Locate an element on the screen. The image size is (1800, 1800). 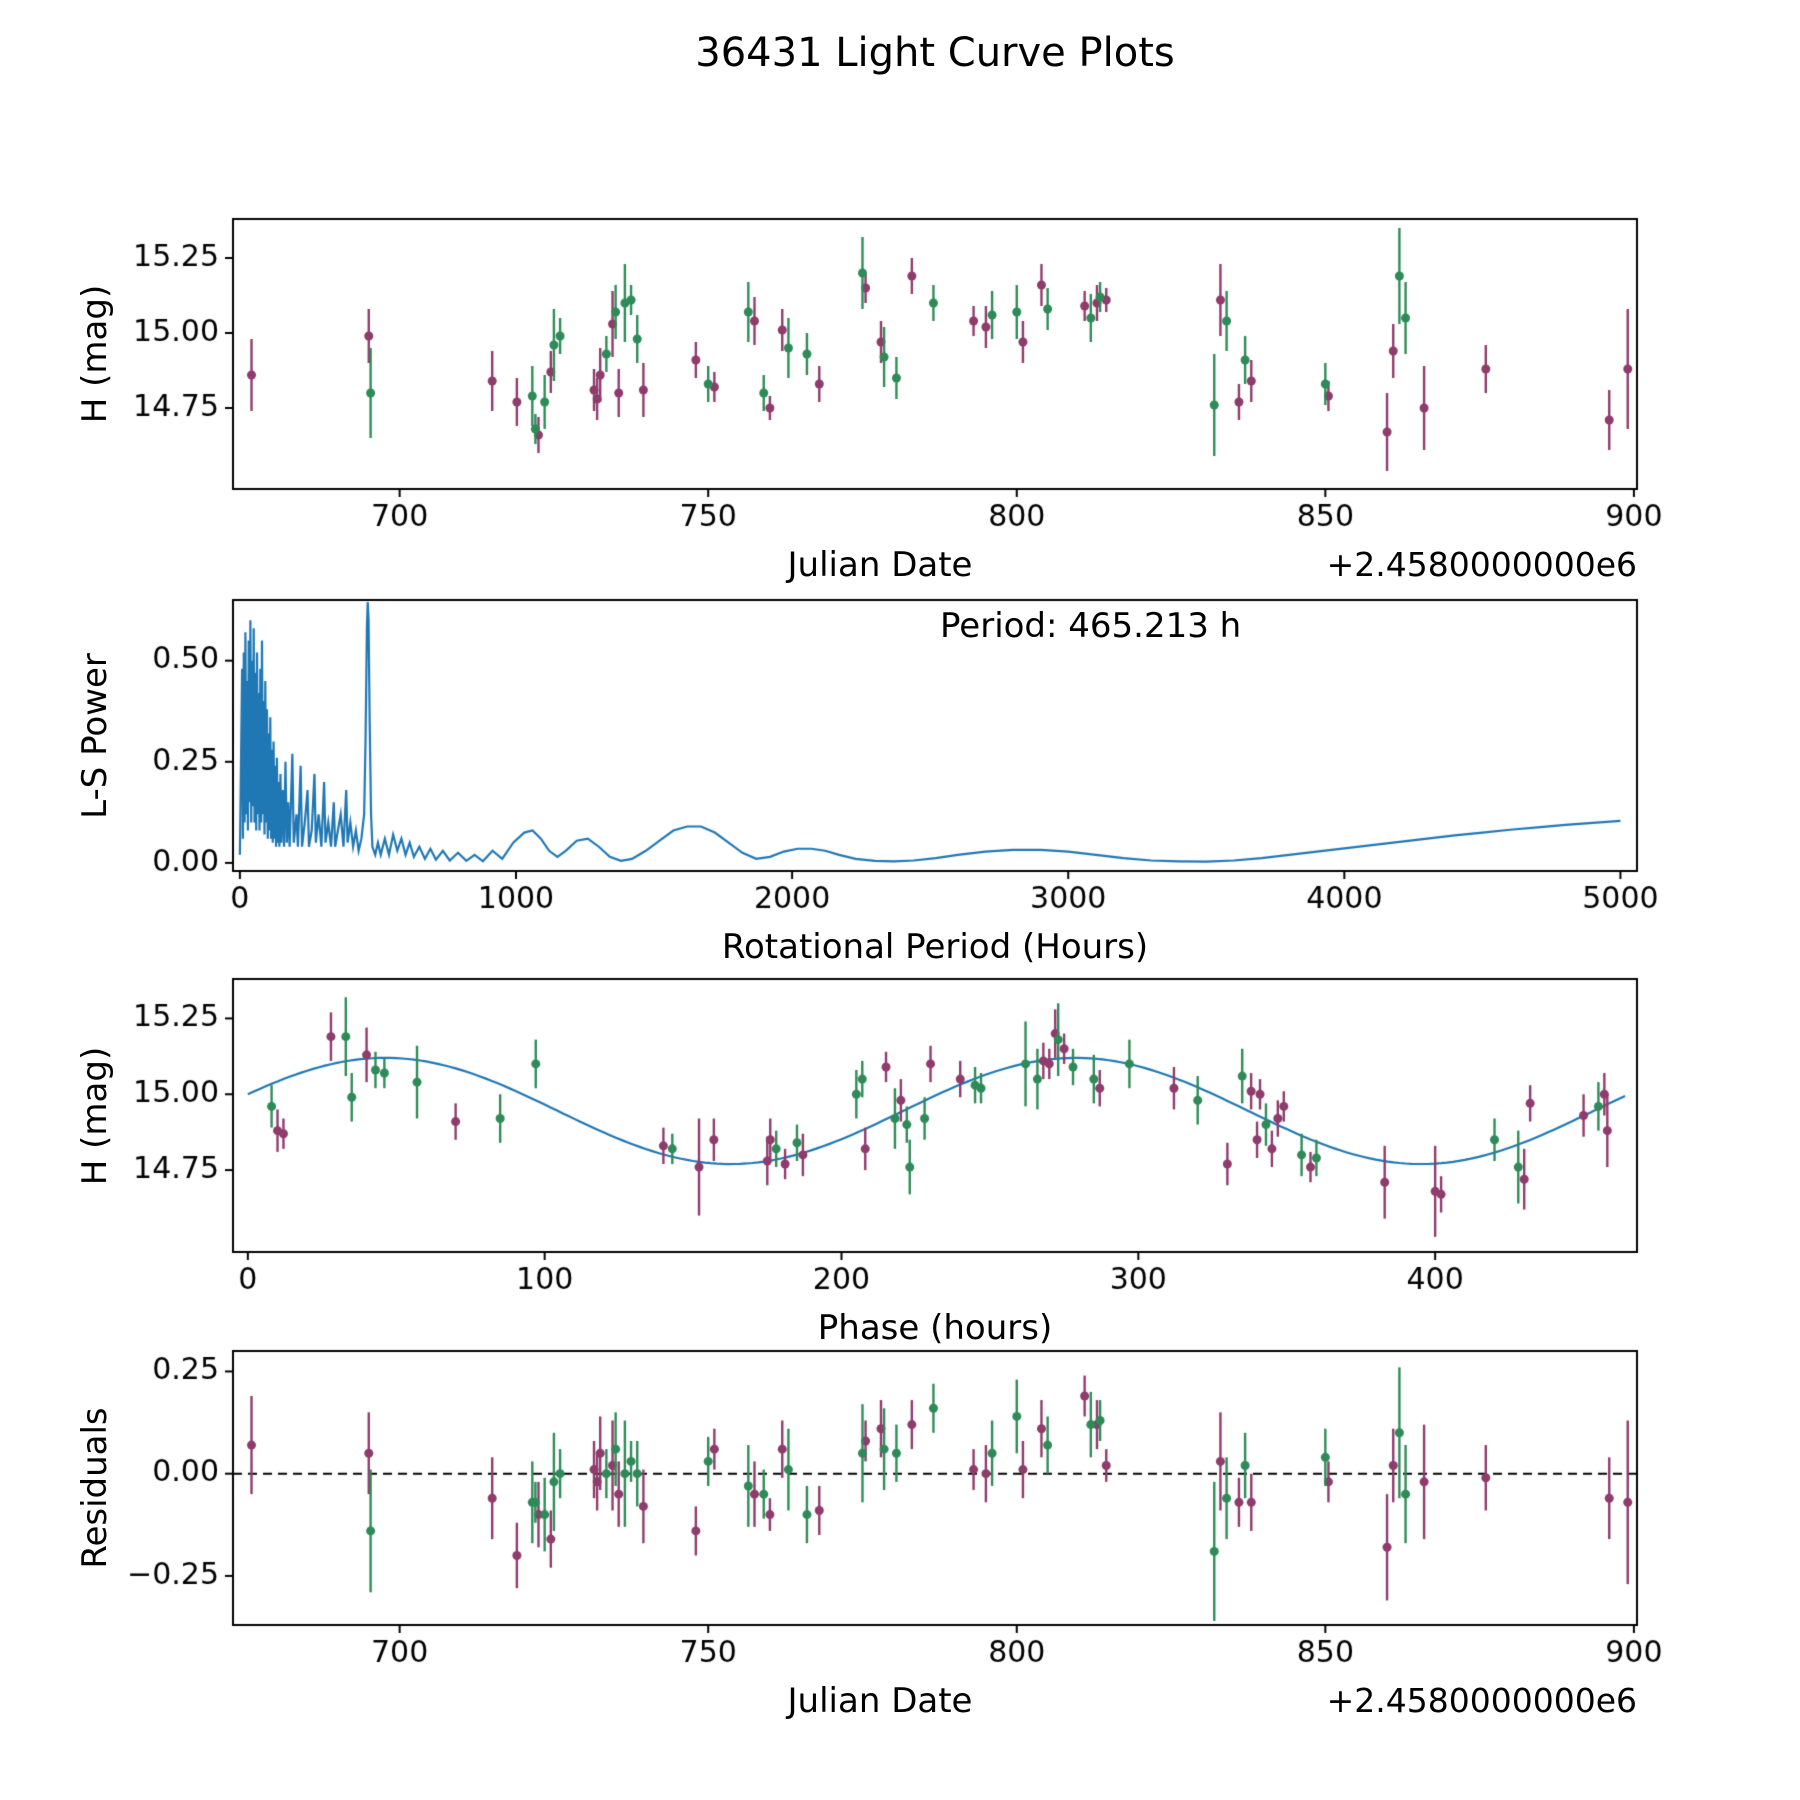
residuals-xlabel: Julian Date is located at coordinates (880, 1701).